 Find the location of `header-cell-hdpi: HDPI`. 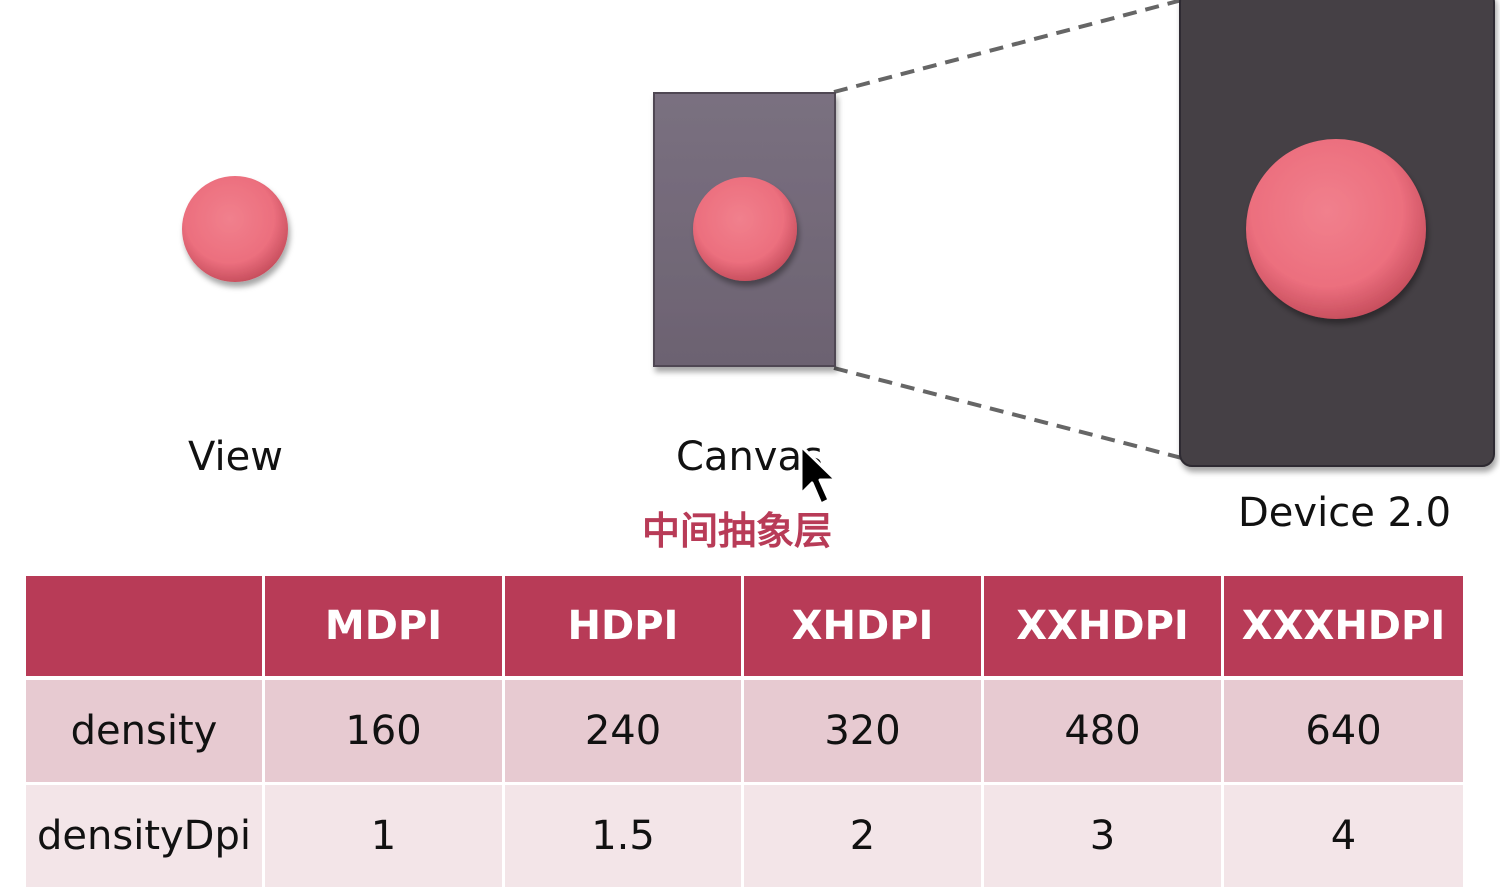

header-cell-hdpi: HDPI is located at coordinates (624, 628).